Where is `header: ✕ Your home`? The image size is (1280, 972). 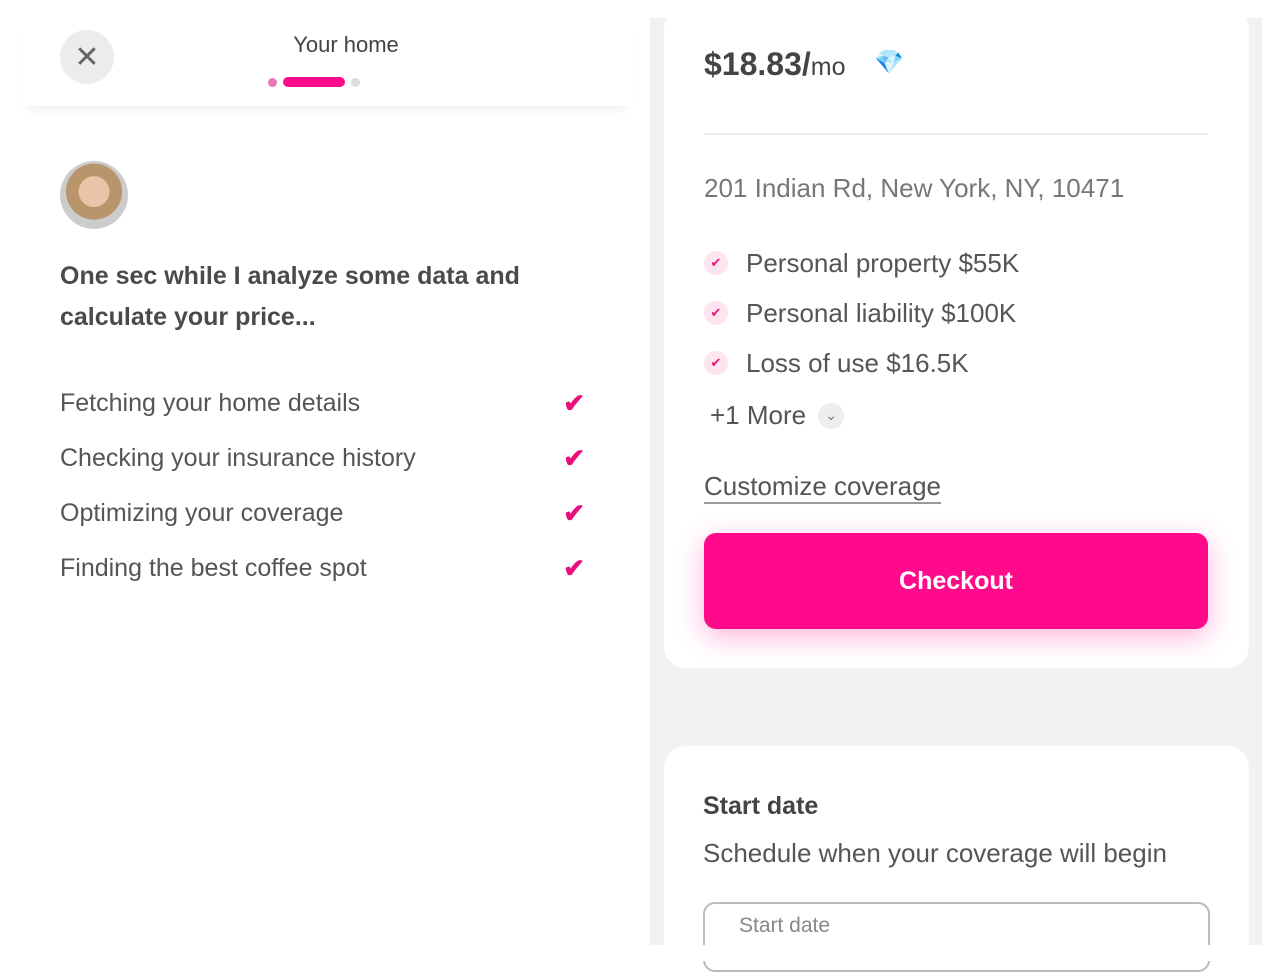 header: ✕ Your home is located at coordinates (326, 62).